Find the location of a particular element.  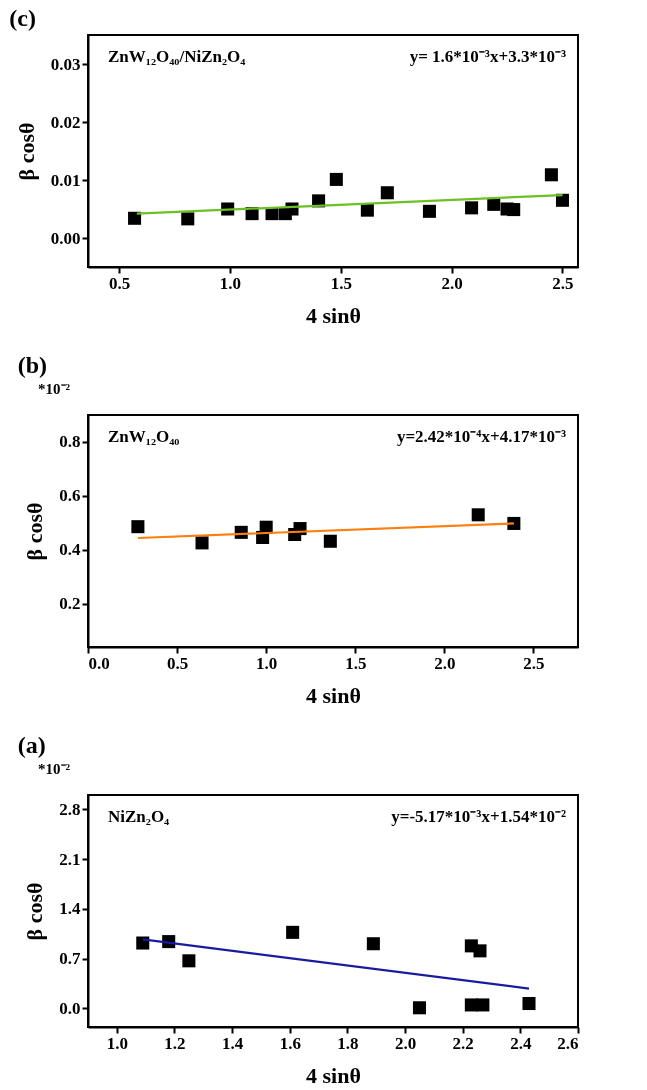

chart-title: (a) is located at coordinates (31, 745).